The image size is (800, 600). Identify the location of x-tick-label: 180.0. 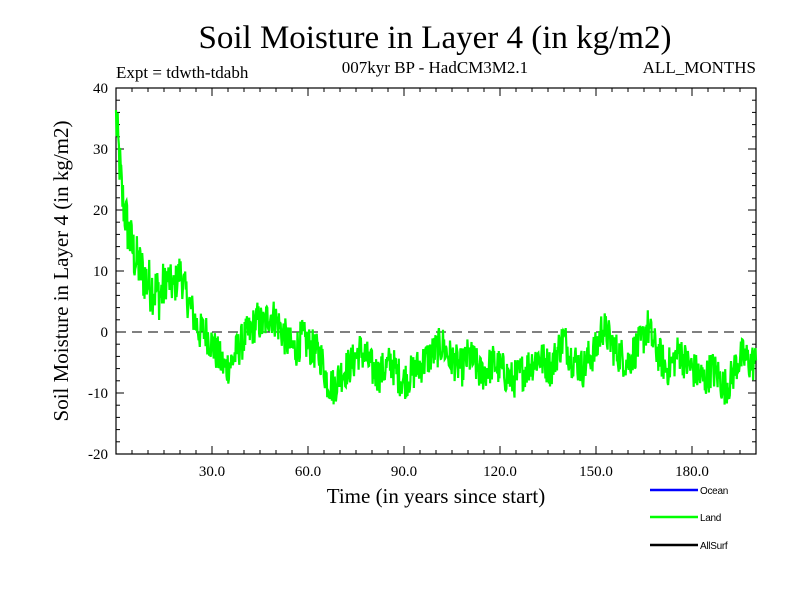
(692, 472).